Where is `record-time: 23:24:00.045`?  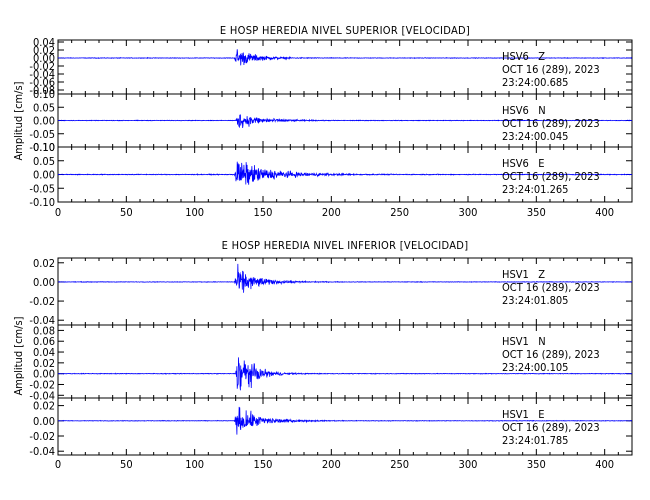 record-time: 23:24:00.045 is located at coordinates (535, 136).